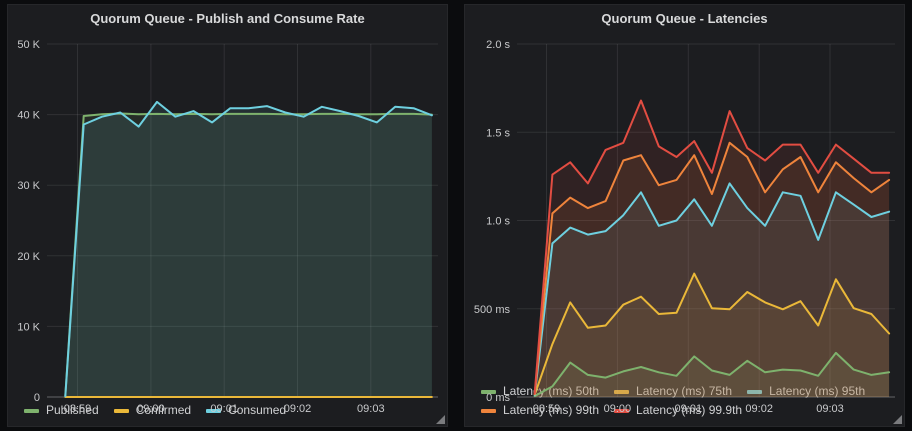 The image size is (912, 431). I want to click on legend-item-consumed: Consumed, so click(246, 410).